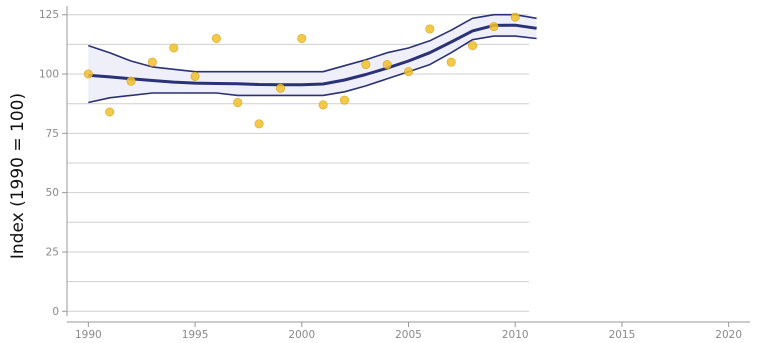  I want to click on x-tick-label: 1990, so click(88, 335).